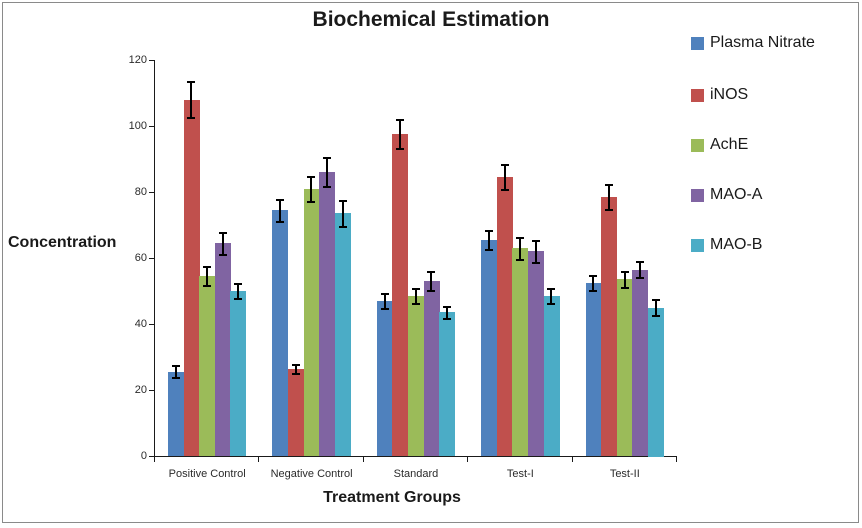 The image size is (862, 528). Describe the element at coordinates (729, 144) in the screenshot. I see `legend-label: AchE` at that location.